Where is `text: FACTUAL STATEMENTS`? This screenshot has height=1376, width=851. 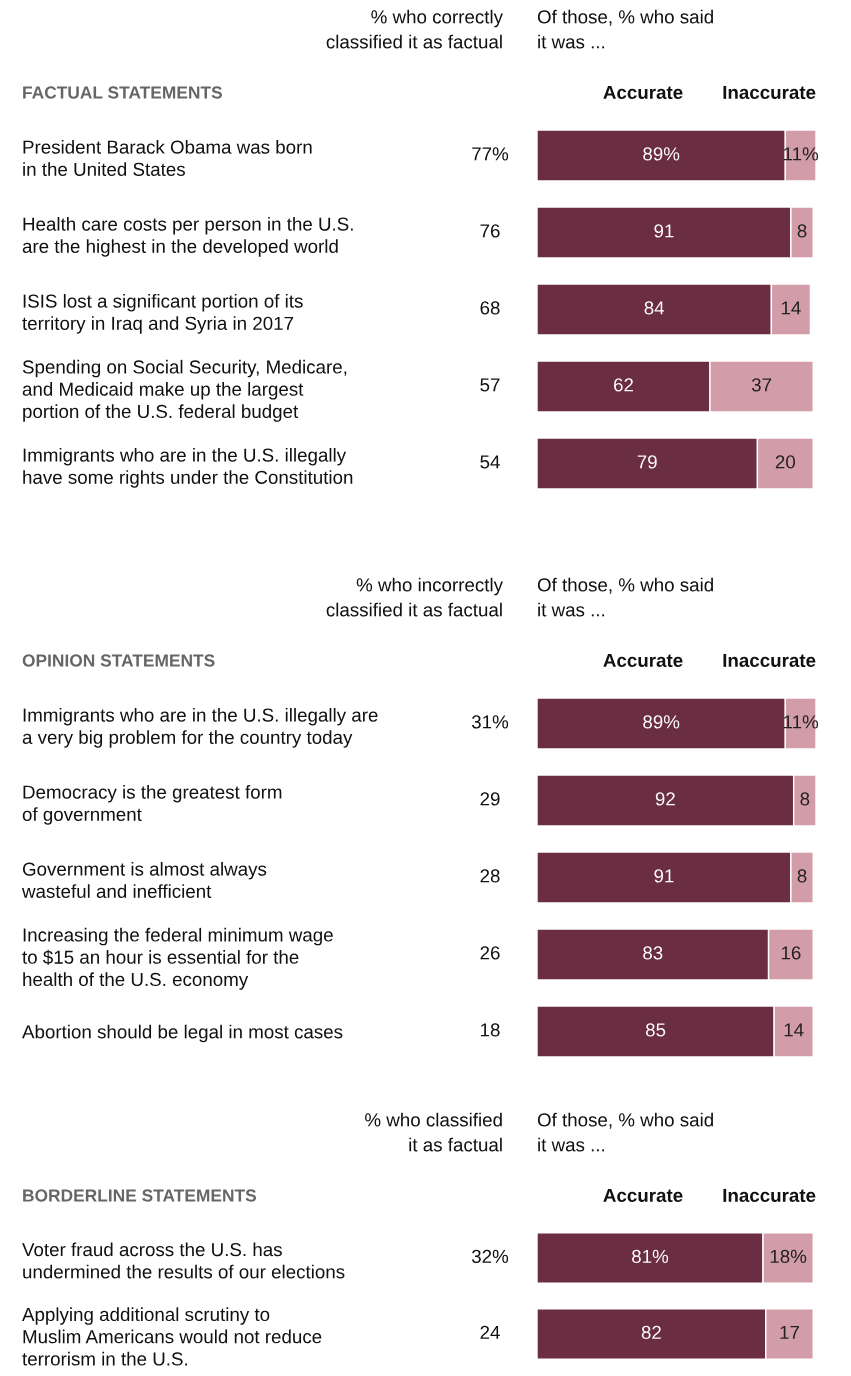
text: FACTUAL STATEMENTS is located at coordinates (122, 92).